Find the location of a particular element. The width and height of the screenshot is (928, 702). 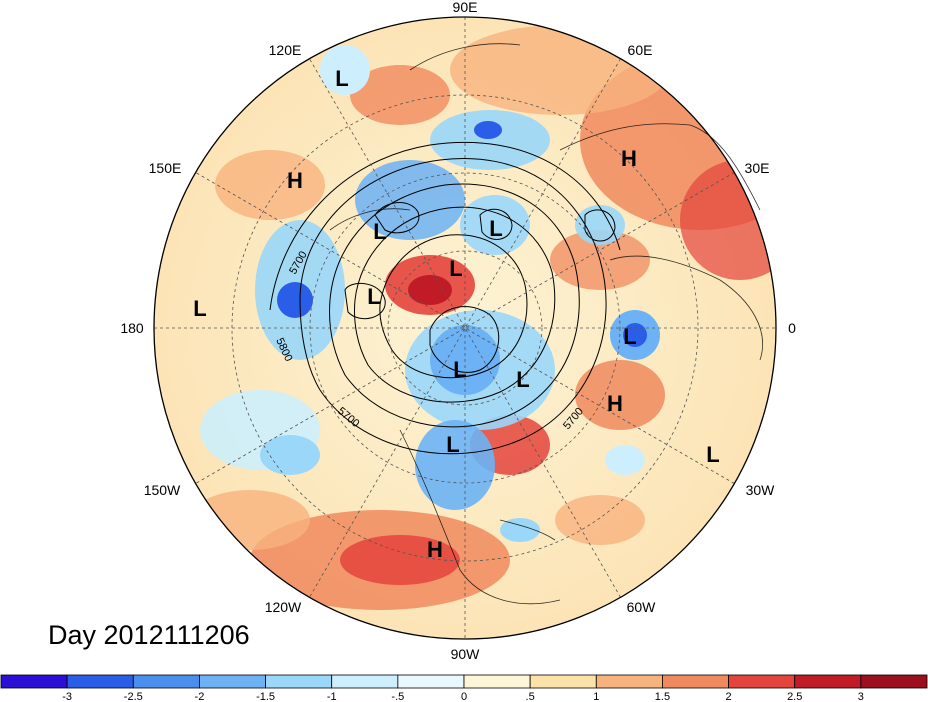

colorbar-tick-label: -1 is located at coordinates (332, 696).